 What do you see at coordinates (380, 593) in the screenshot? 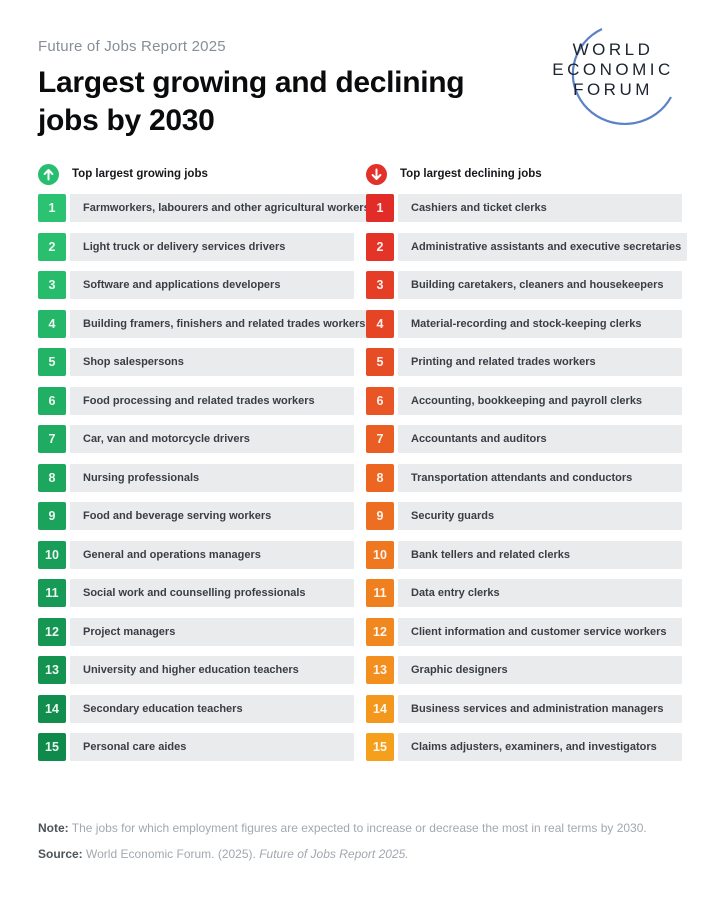
I see `rank-badge: 11` at bounding box center [380, 593].